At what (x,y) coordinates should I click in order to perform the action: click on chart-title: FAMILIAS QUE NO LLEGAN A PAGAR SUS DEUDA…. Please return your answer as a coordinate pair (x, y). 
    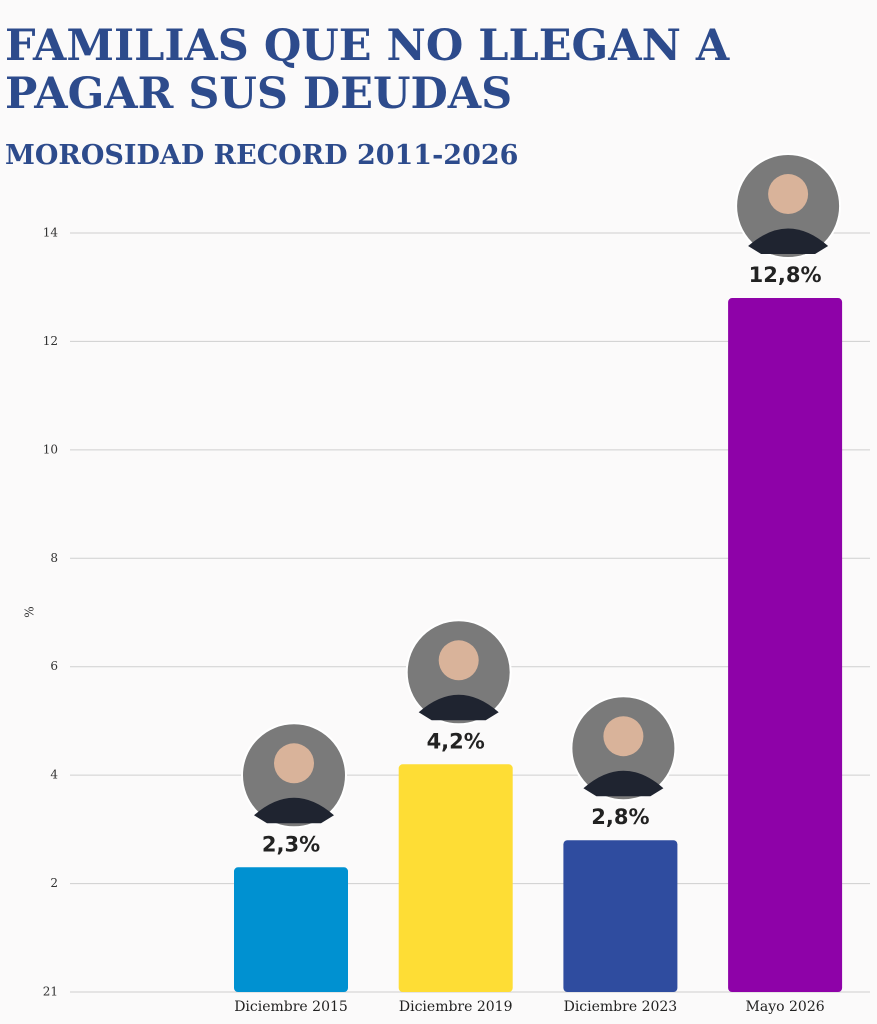
    Looking at the image, I should click on (367, 70).